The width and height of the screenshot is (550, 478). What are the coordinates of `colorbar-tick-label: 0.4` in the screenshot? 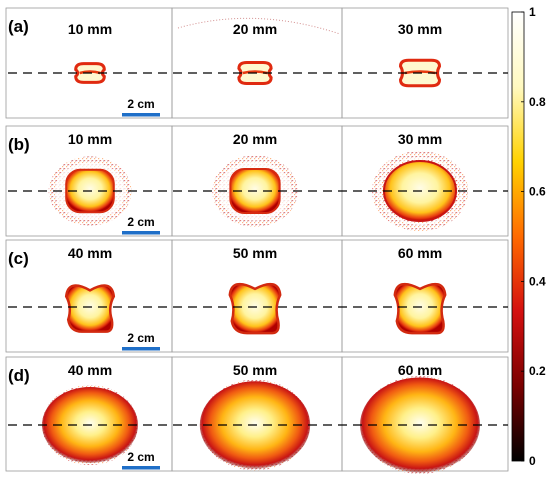 It's located at (537, 281).